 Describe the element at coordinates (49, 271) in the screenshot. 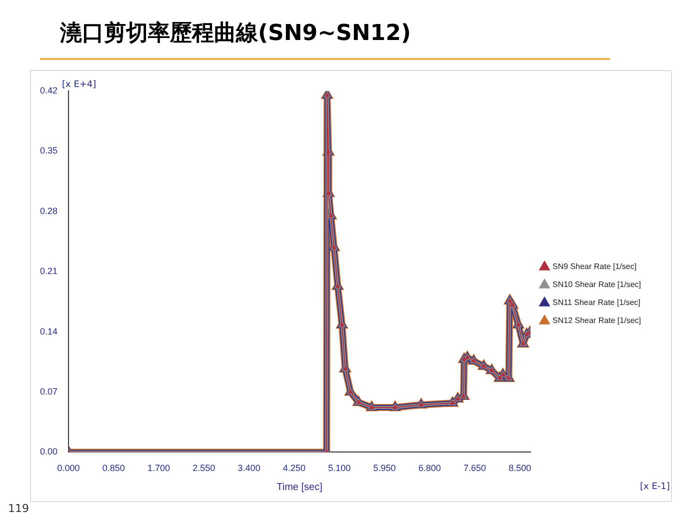

I see `y-tick-label: 0.21` at that location.